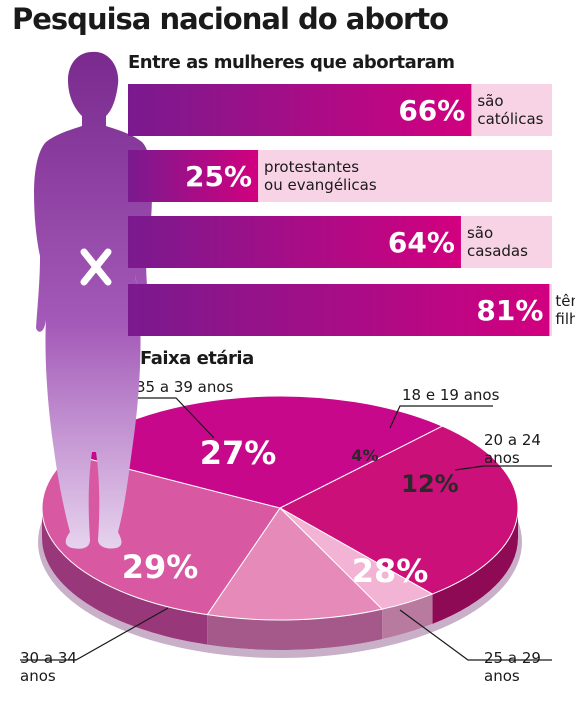 This screenshot has width=575, height=725. Describe the element at coordinates (218, 176) in the screenshot. I see `bar-value-label: 25%` at that location.